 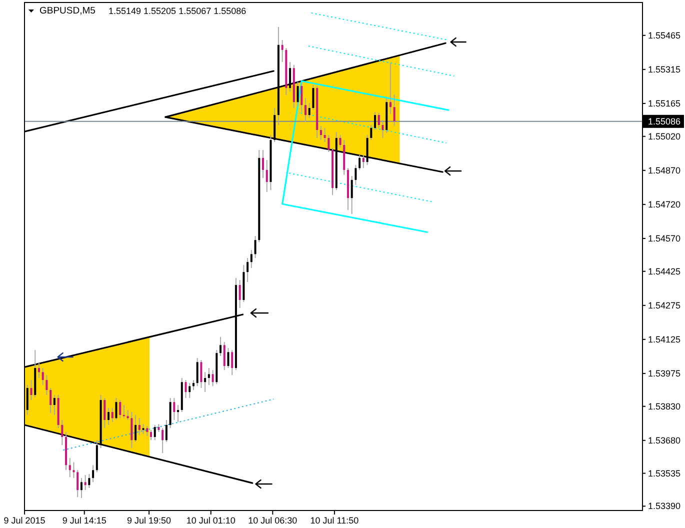 What do you see at coordinates (664, 170) in the screenshot?
I see `y-tick-label: 1.54870` at bounding box center [664, 170].